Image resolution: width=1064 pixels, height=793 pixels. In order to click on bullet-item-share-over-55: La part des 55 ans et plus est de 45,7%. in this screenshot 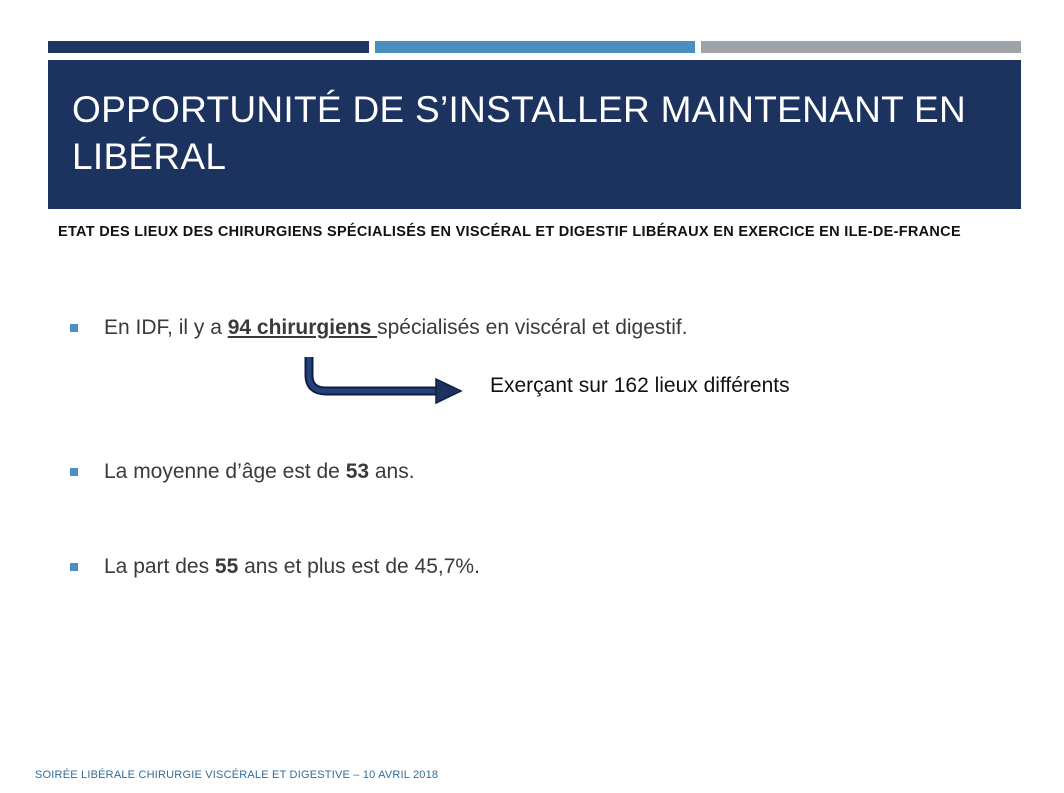, I will do `click(275, 567)`.